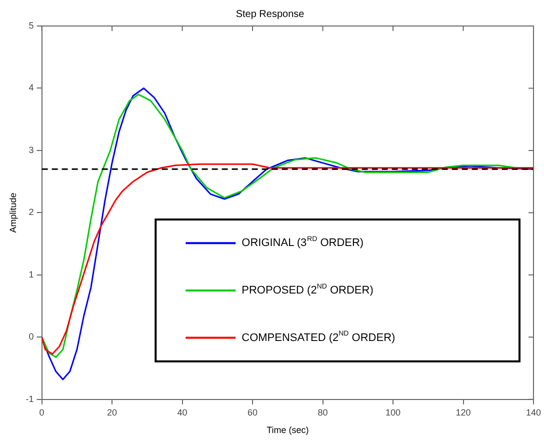 Image resolution: width=544 pixels, height=444 pixels. I want to click on x-tick-label: 100, so click(393, 412).